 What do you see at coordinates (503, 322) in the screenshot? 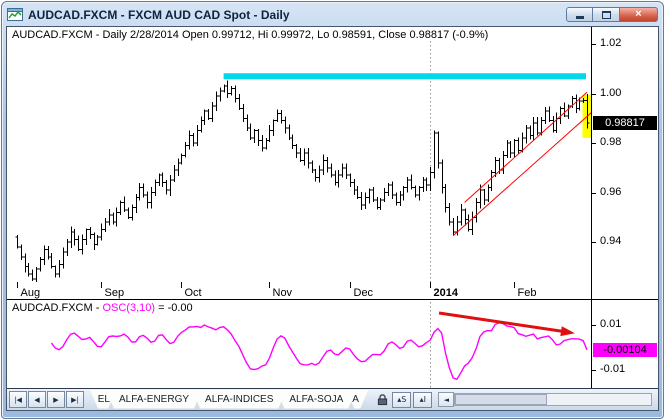
I see `trend-arrow` at bounding box center [503, 322].